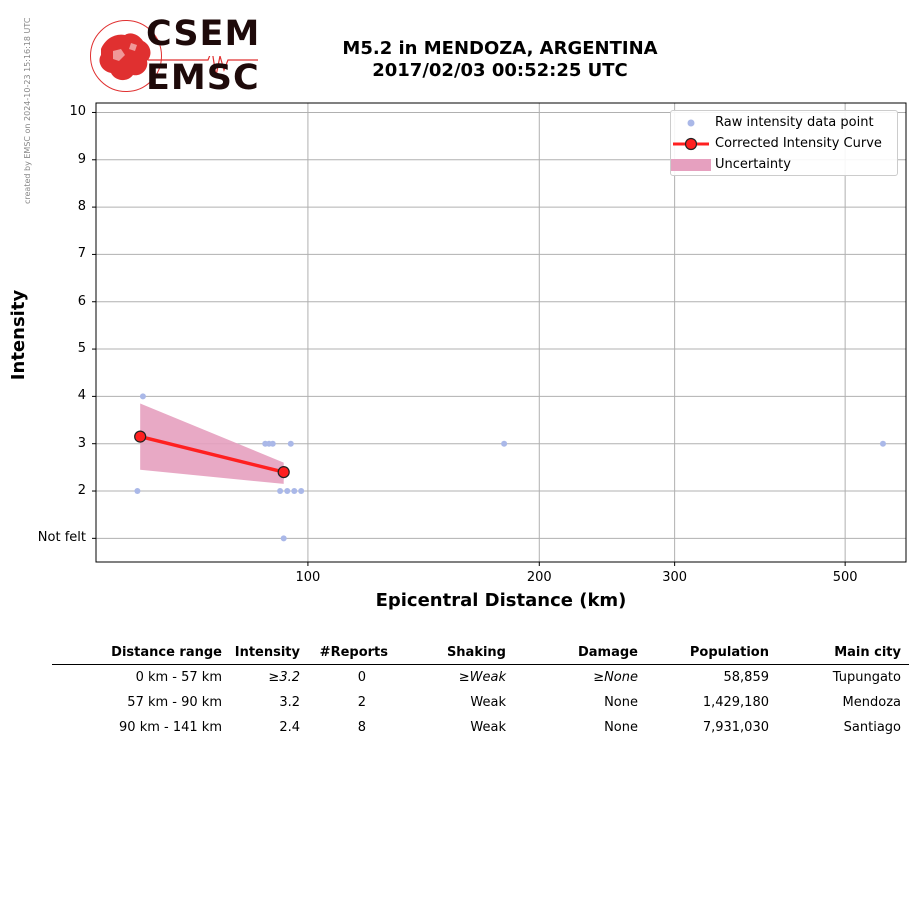  Describe the element at coordinates (81, 159) in the screenshot. I see `y-tick-label: 9` at that location.